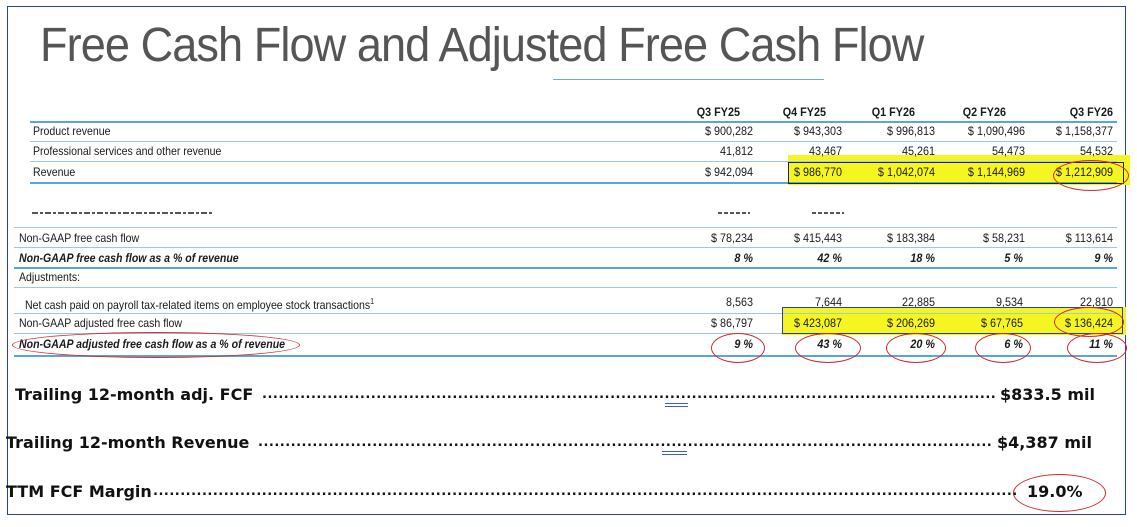 The height and width of the screenshot is (527, 1137). I want to click on table-cell: $ 113,614, so click(1089, 238).